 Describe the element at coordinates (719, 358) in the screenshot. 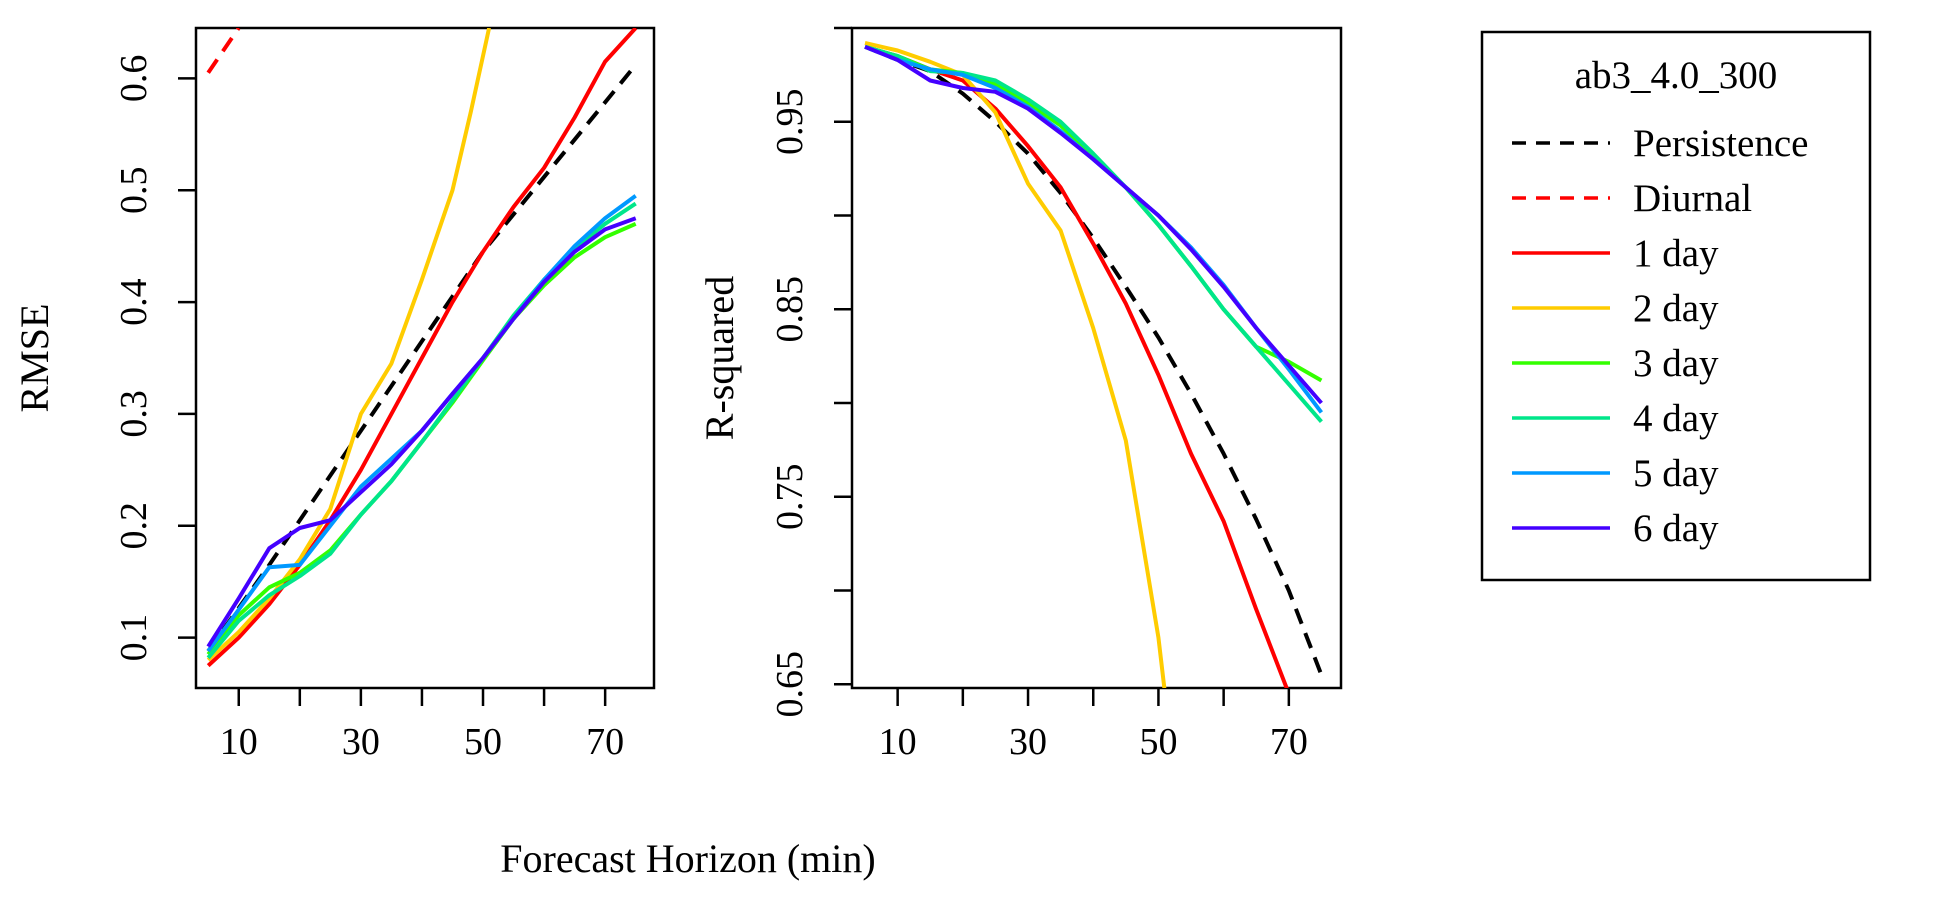

I see `r-squared-y-axis-title: R-squared` at that location.